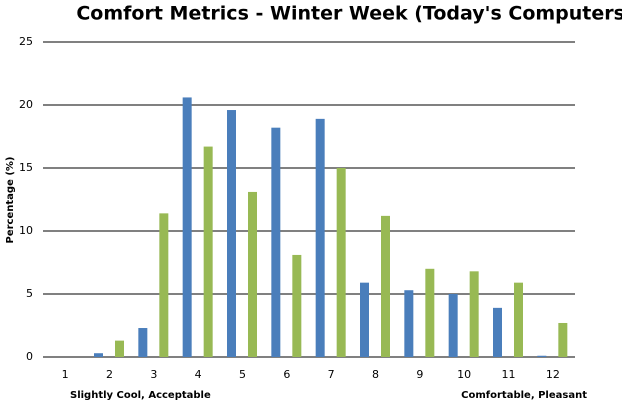 This screenshot has width=622, height=404. What do you see at coordinates (109, 374) in the screenshot?
I see `x-tick-label: 2` at bounding box center [109, 374].